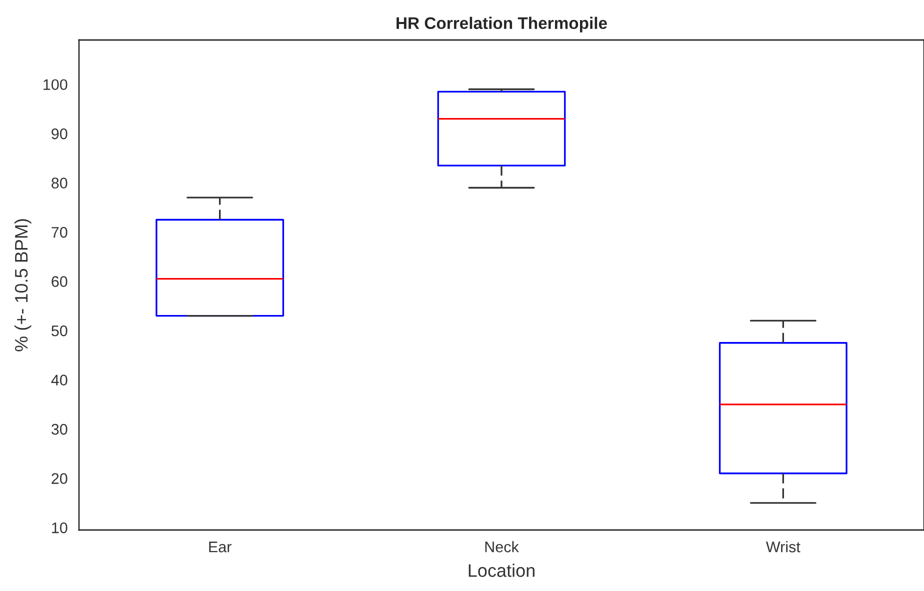 This screenshot has width=924, height=591. I want to click on y-tick-label: 20, so click(60, 478).